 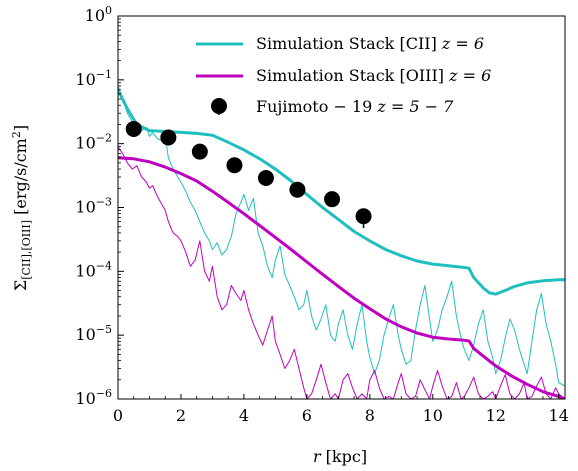 What do you see at coordinates (98, 14) in the screenshot?
I see `y-tick-label-6: 10⁰` at bounding box center [98, 14].